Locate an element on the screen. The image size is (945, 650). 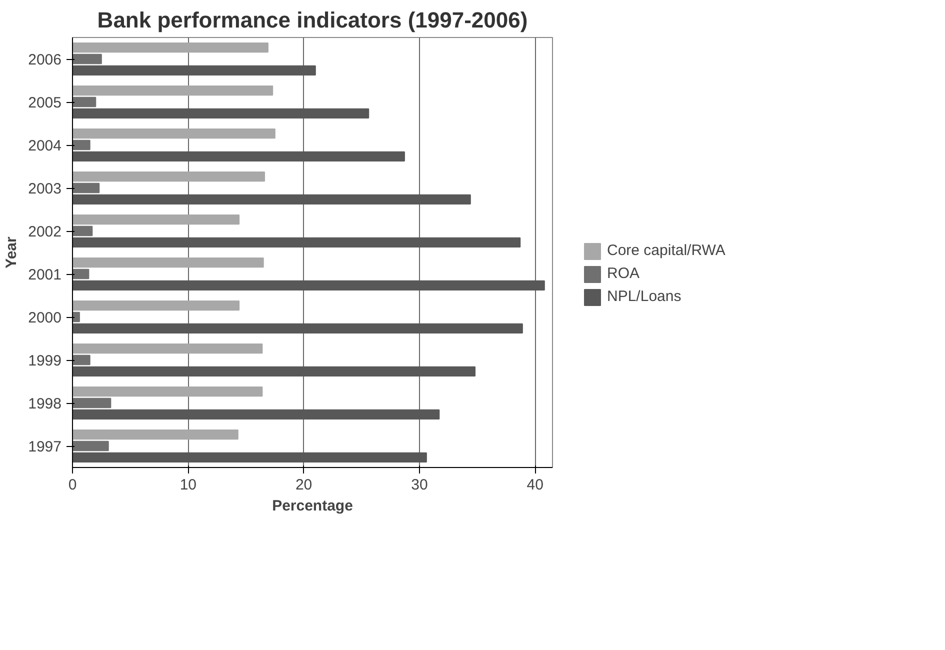
y-tick-label: 1997 is located at coordinates (45, 447).